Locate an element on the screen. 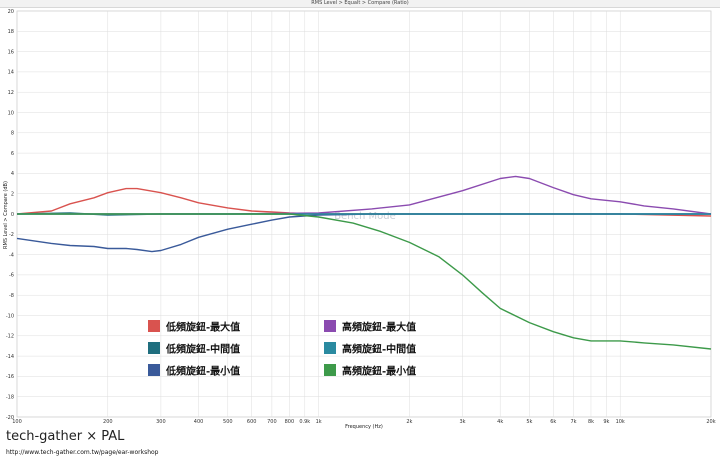  y-tick-label: -6 is located at coordinates (11, 276).